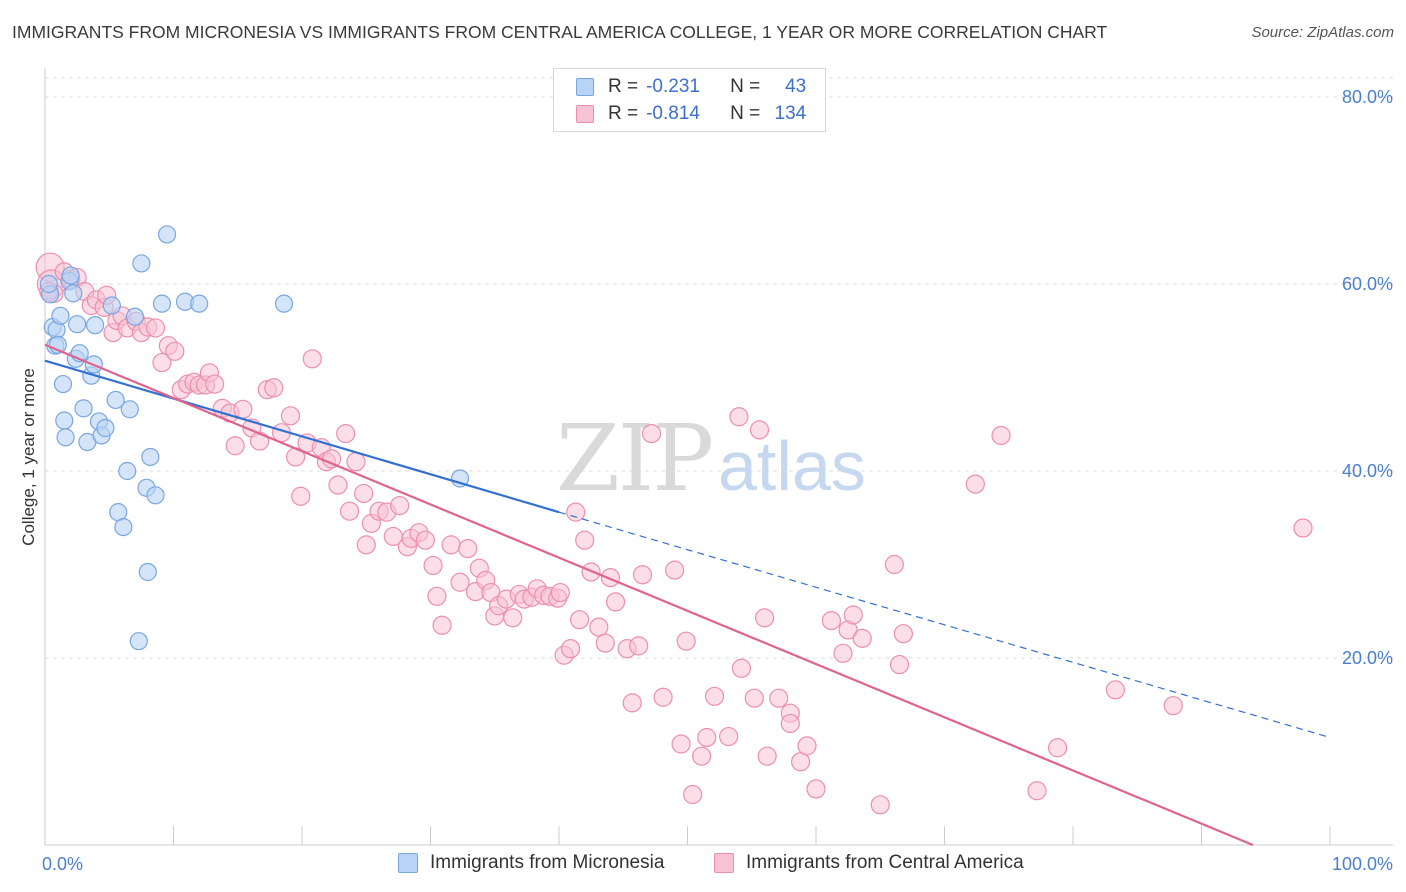  What do you see at coordinates (547, 862) in the screenshot?
I see `legend-label-micronesia: Immigrants from Micronesia` at bounding box center [547, 862].